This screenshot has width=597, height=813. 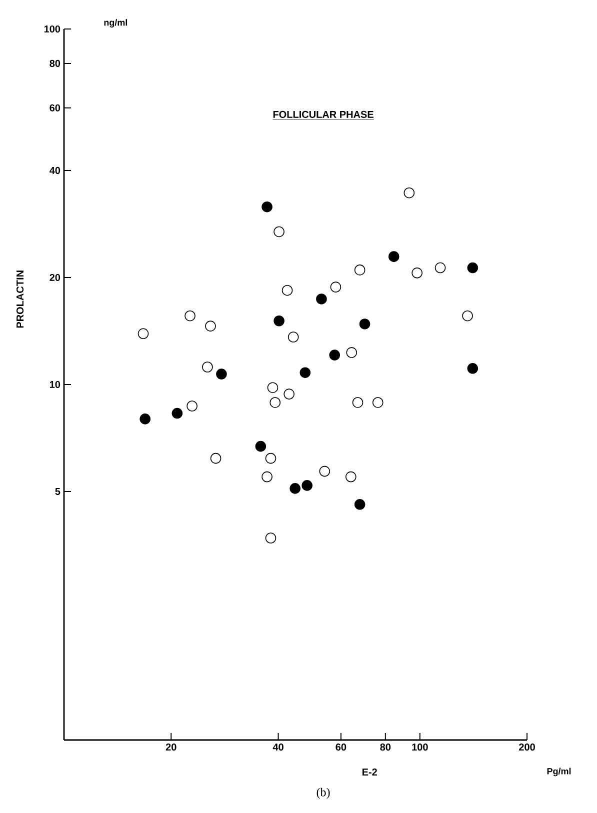 What do you see at coordinates (323, 793) in the screenshot?
I see `text: (b)` at bounding box center [323, 793].